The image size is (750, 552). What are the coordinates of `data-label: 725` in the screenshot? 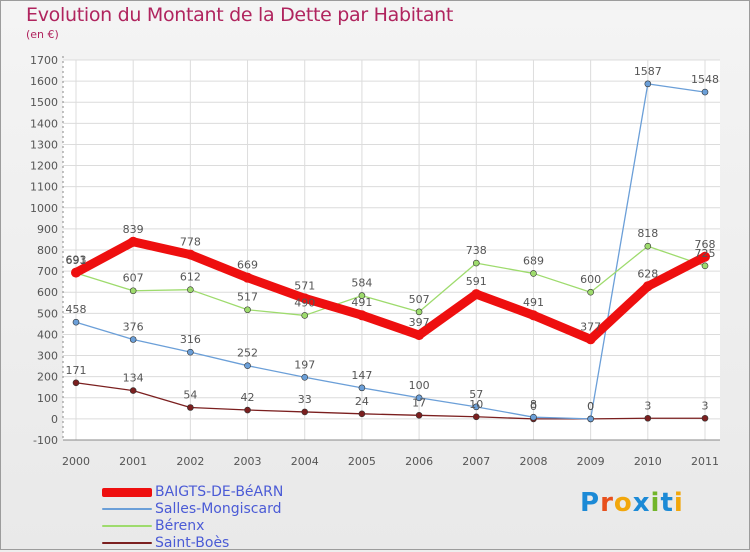 It's located at (705, 253).